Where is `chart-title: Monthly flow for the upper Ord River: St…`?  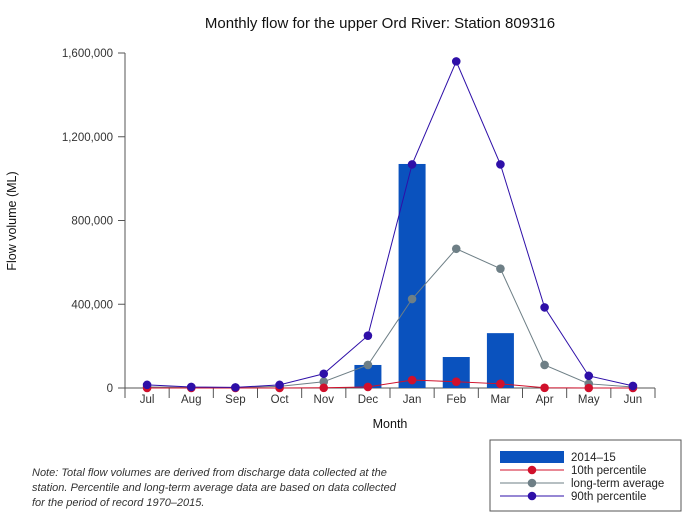
chart-title: Monthly flow for the upper Ord River: St… is located at coordinates (380, 23).